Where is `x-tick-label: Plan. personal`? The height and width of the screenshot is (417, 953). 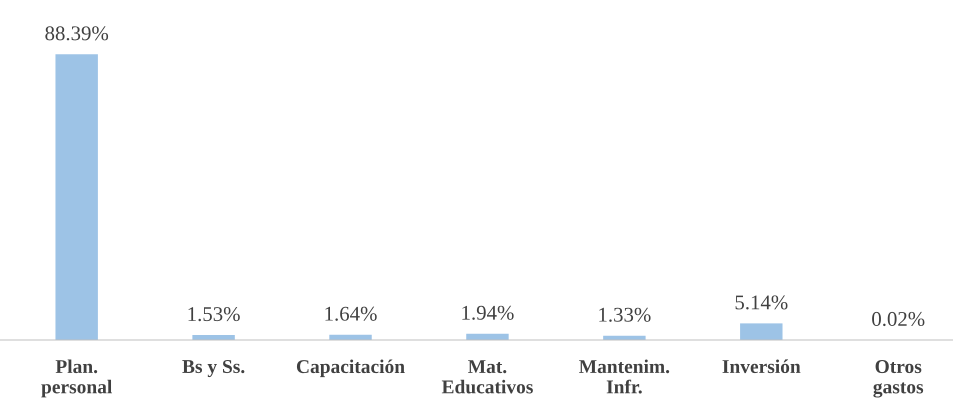 x-tick-label: Plan. personal is located at coordinates (76, 378).